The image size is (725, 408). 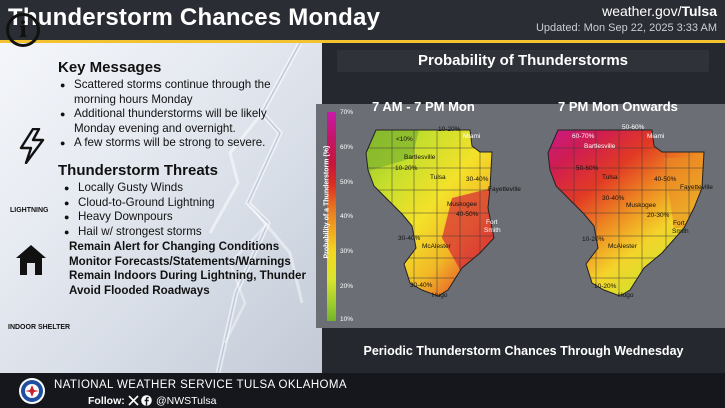 I want to click on map2-label: Fayetteville, so click(x=696, y=187).